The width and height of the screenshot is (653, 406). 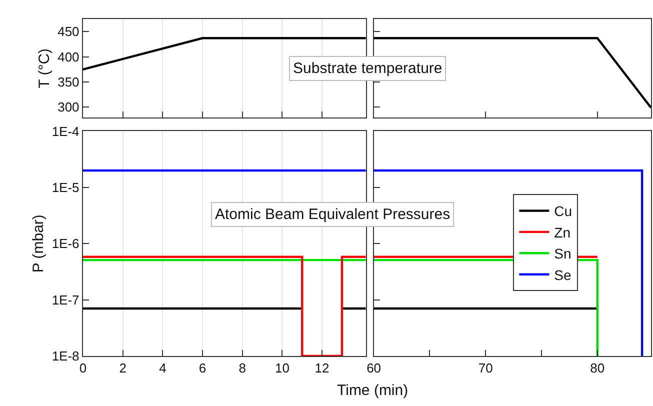 What do you see at coordinates (66, 187) in the screenshot?
I see `y-tick-label: 1E-5` at bounding box center [66, 187].